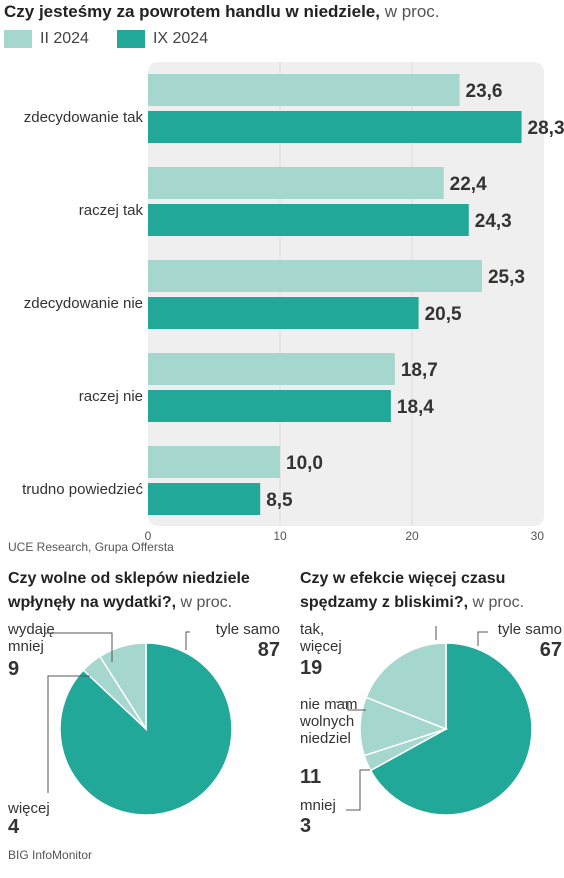  What do you see at coordinates (318, 805) in the screenshot?
I see `pie2-label-mniej: mniej` at bounding box center [318, 805].